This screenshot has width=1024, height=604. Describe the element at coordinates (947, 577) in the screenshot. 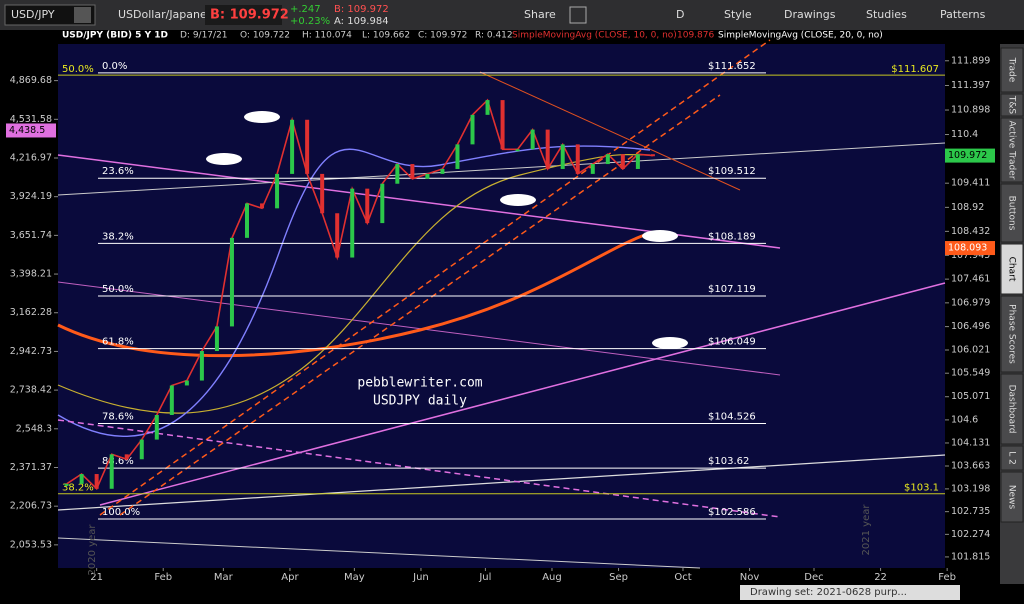

I see `x-tick-label: Feb` at that location.